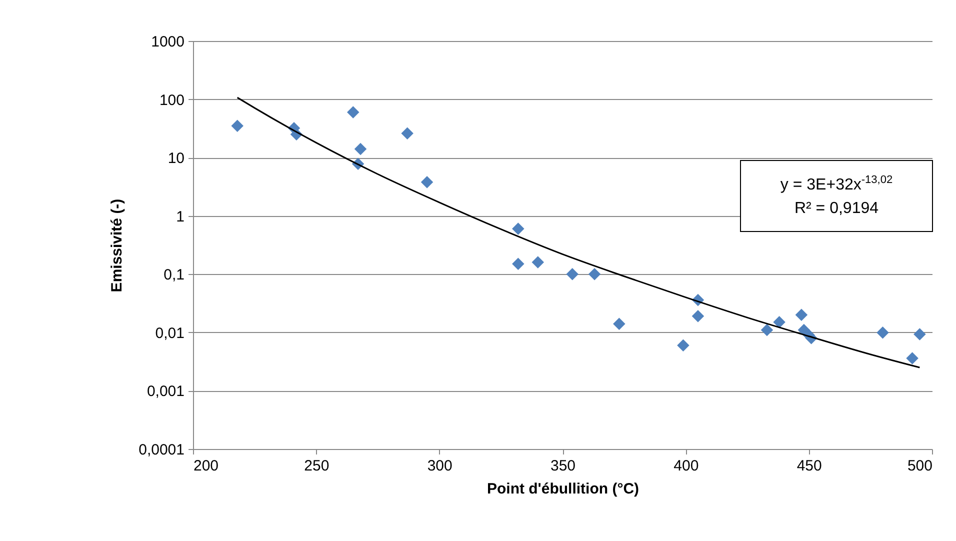 This screenshot has width=956, height=541. Describe the element at coordinates (180, 217) in the screenshot. I see `y-tick-label: 1` at that location.